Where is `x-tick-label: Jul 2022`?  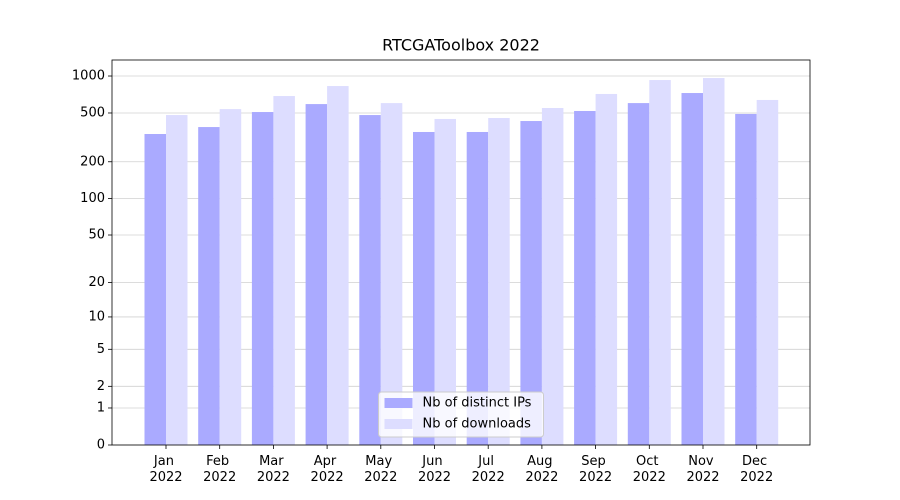 x-tick-label: Jul 2022 is located at coordinates (488, 469).